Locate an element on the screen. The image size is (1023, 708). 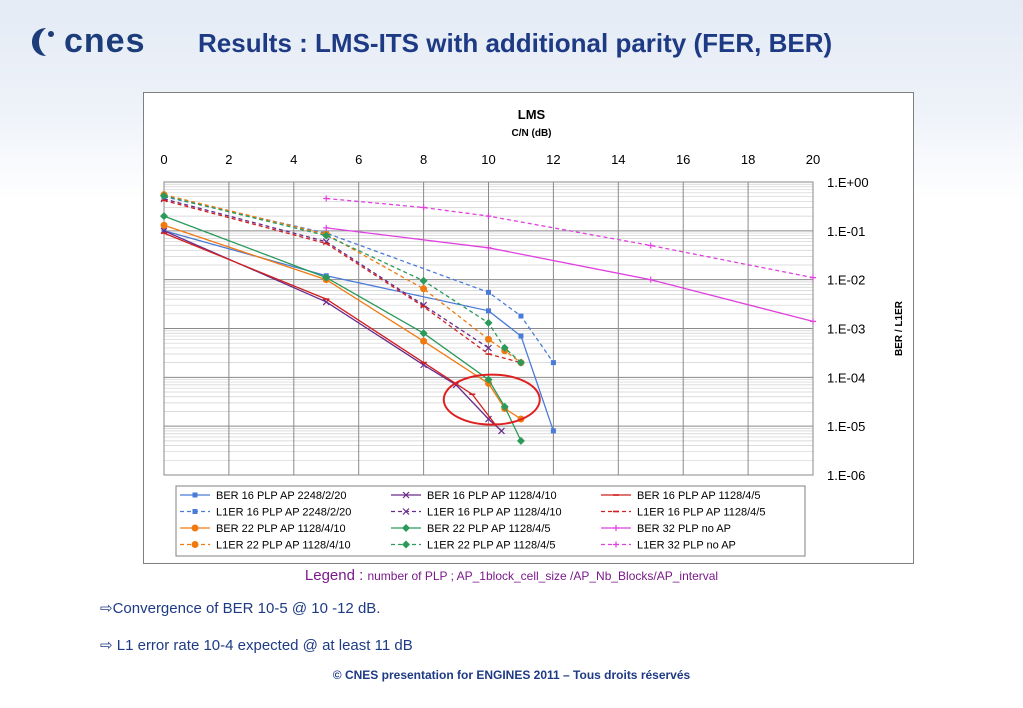
y-tick-label: 1.E+00 is located at coordinates (848, 182).